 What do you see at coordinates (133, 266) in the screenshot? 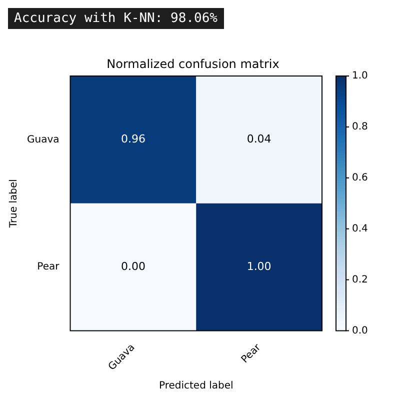
I see `data-label: 0.00` at bounding box center [133, 266].